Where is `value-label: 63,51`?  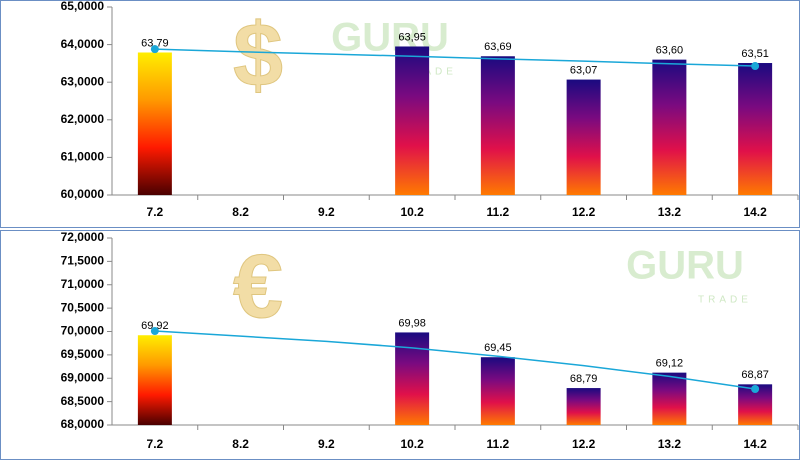 value-label: 63,51 is located at coordinates (755, 54).